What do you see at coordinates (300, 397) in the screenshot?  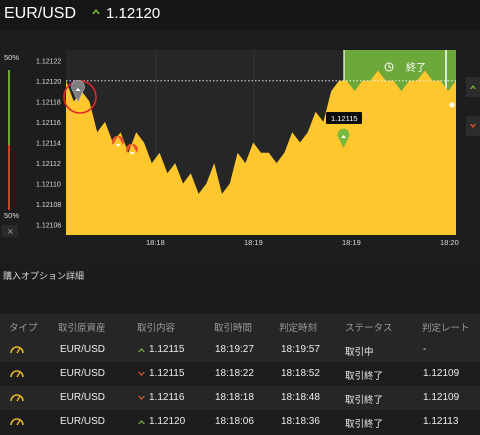 I see `judge-time-cell: 18:18:48` at bounding box center [300, 397].